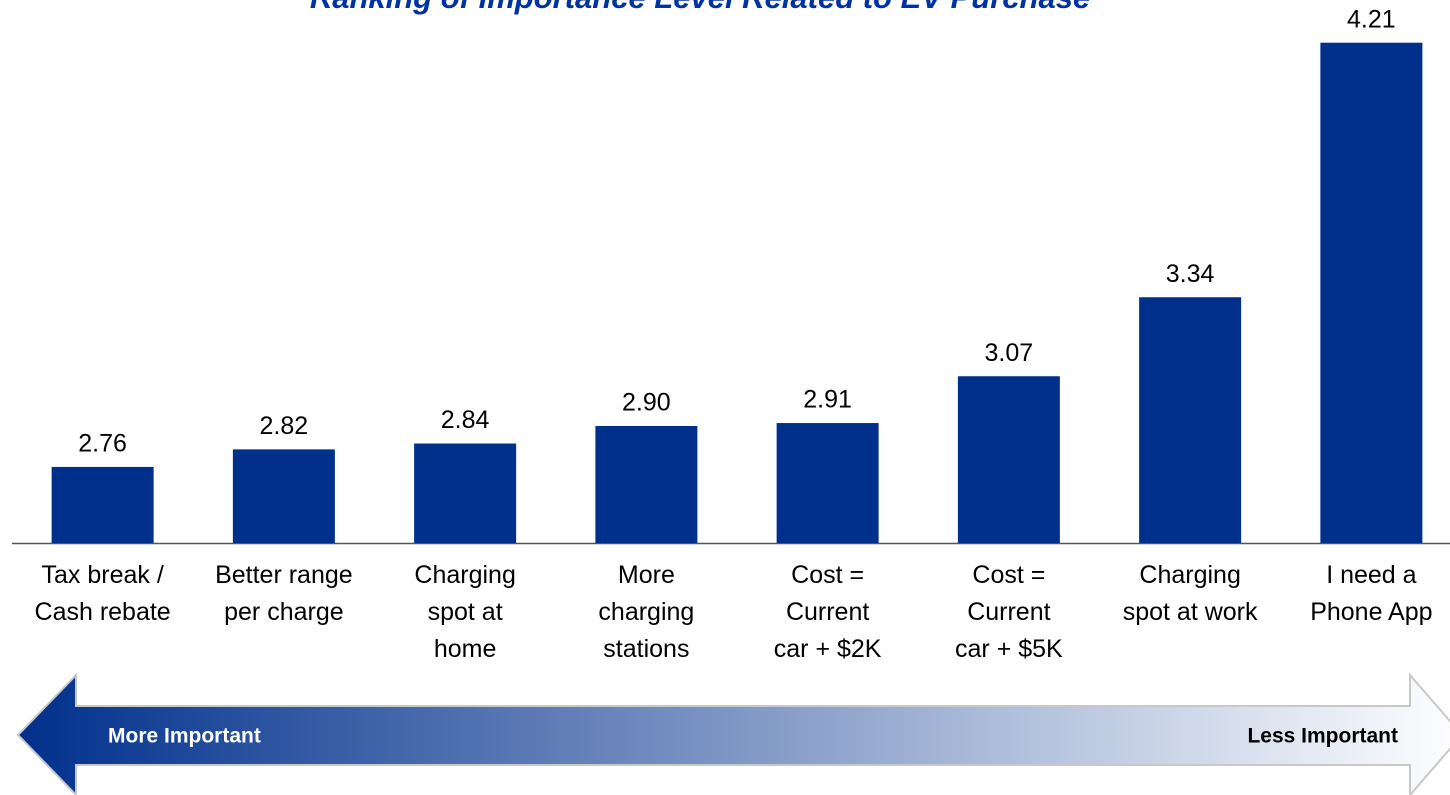 The width and height of the screenshot is (1450, 795). I want to click on value-label: 4.21, so click(1371, 19).